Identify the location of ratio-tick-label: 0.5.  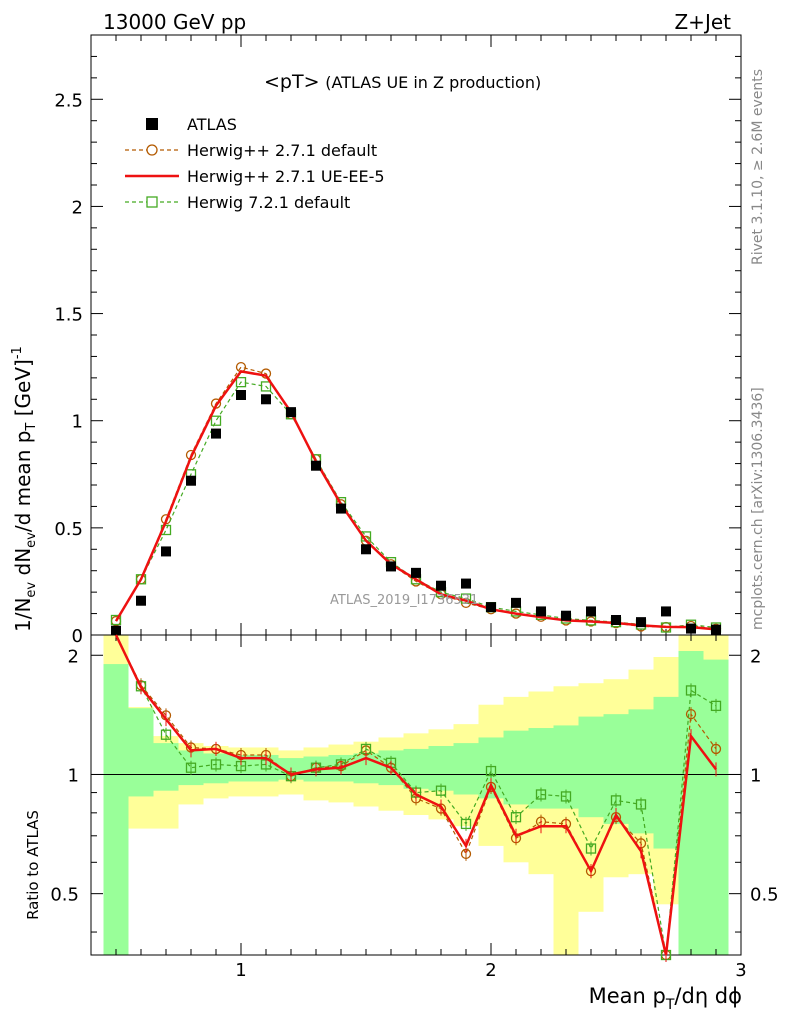
(64, 895).